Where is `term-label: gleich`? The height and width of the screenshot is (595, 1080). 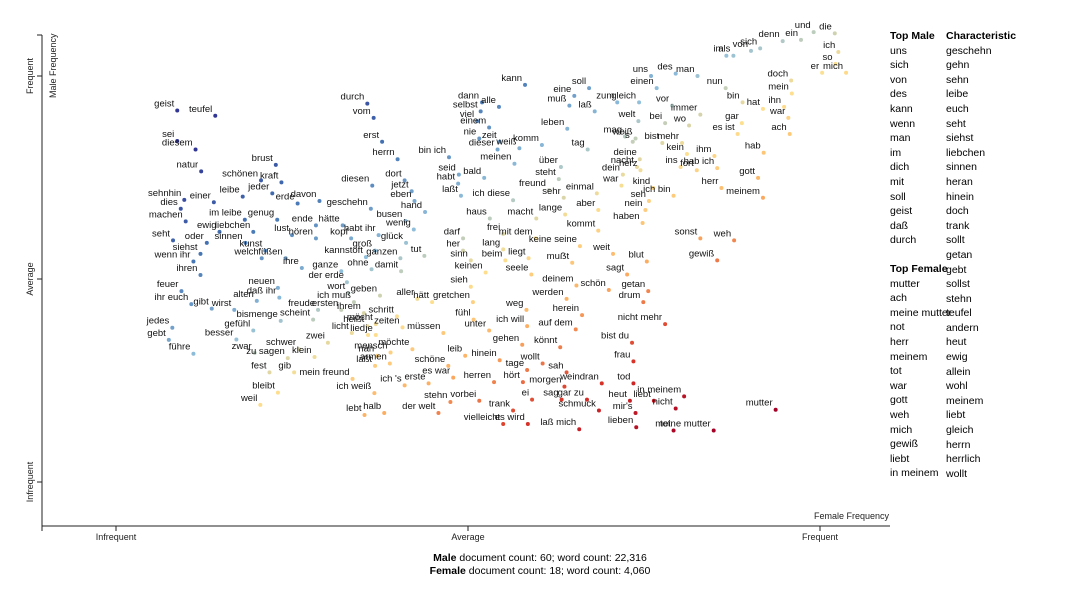
term-label: gleich is located at coordinates (623, 95).